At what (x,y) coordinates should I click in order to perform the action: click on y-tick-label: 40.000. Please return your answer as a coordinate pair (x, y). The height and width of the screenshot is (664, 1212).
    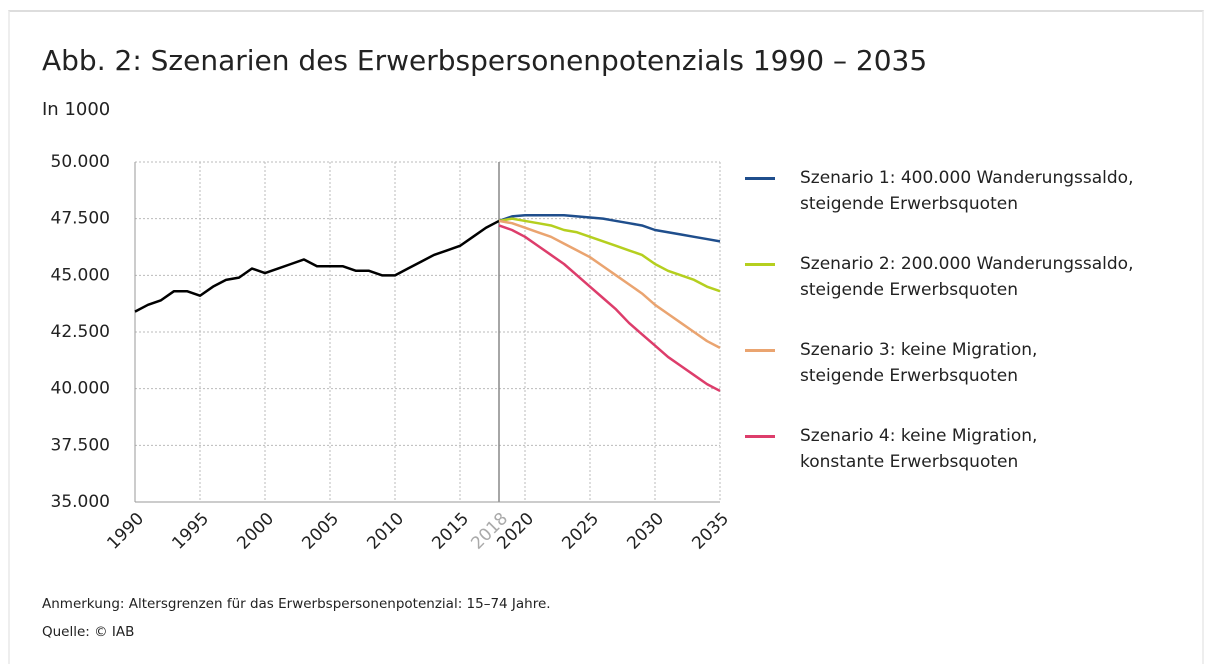
    Looking at the image, I should click on (80, 389).